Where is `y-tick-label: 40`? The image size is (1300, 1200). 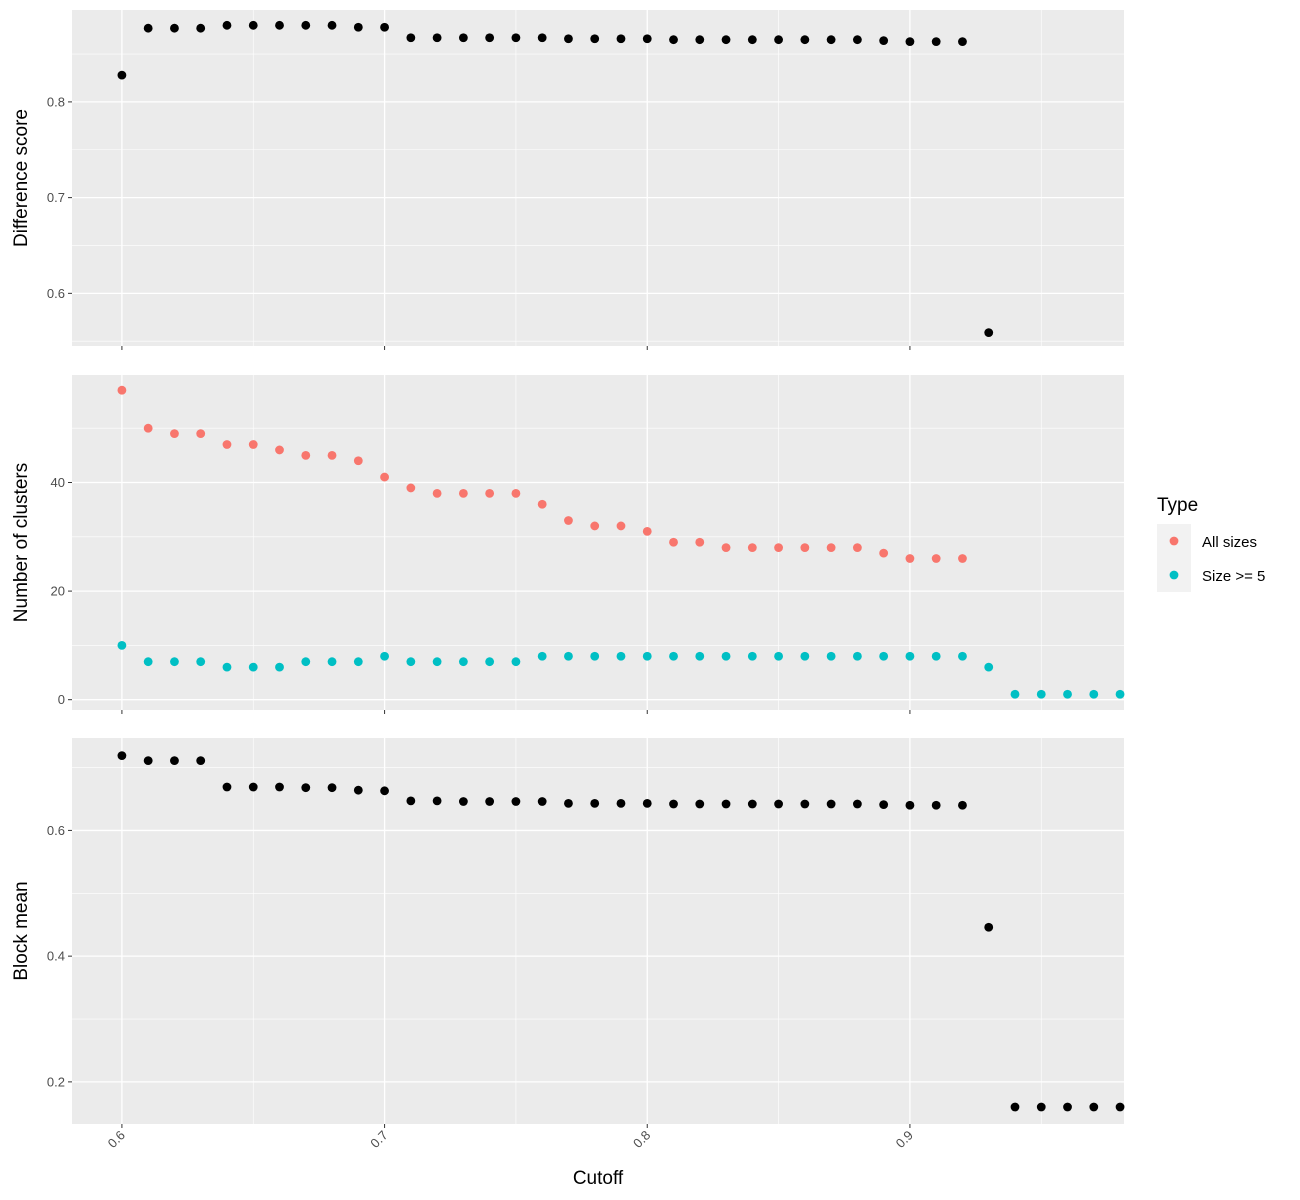
y-tick-label: 40 is located at coordinates (58, 482).